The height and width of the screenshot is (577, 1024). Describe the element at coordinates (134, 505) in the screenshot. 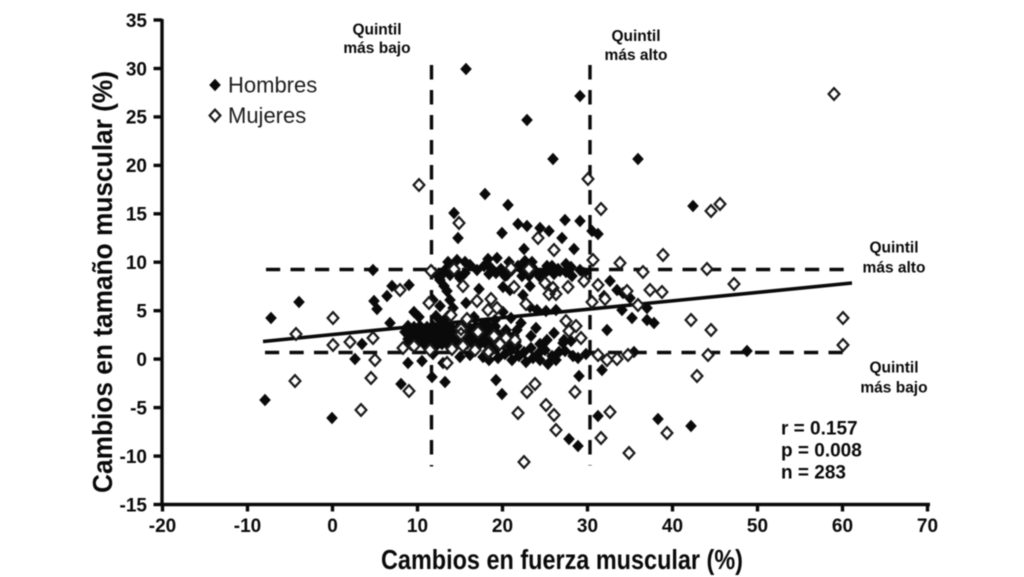

I see `svg-text: -15` at that location.